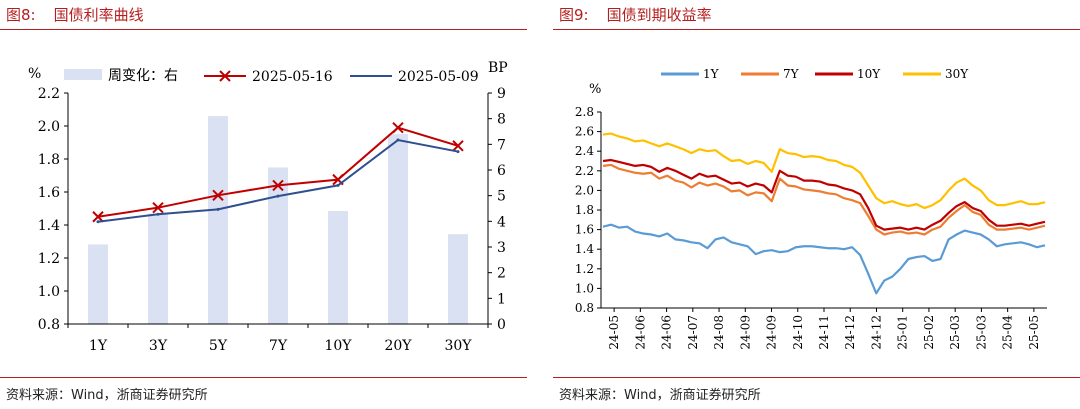 The height and width of the screenshot is (409, 1080). What do you see at coordinates (49, 325) in the screenshot?
I see `y-tick-label-left: 0.8` at bounding box center [49, 325].